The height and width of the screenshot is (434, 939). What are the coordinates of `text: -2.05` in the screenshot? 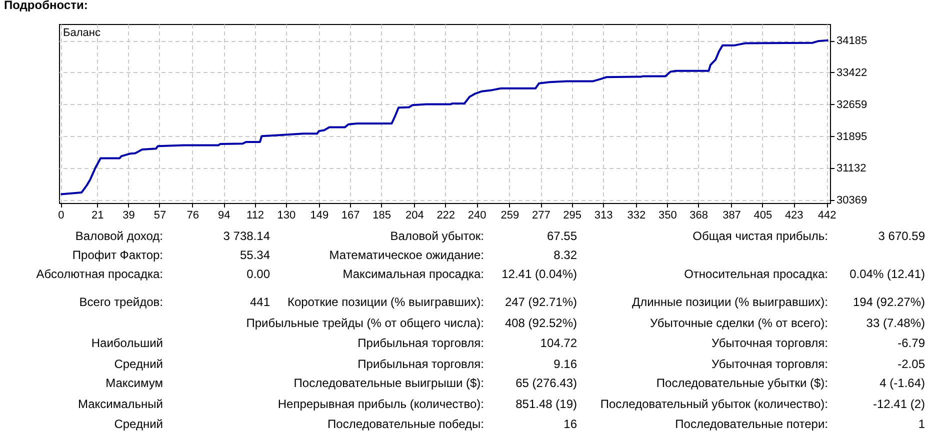 It's located at (912, 364).